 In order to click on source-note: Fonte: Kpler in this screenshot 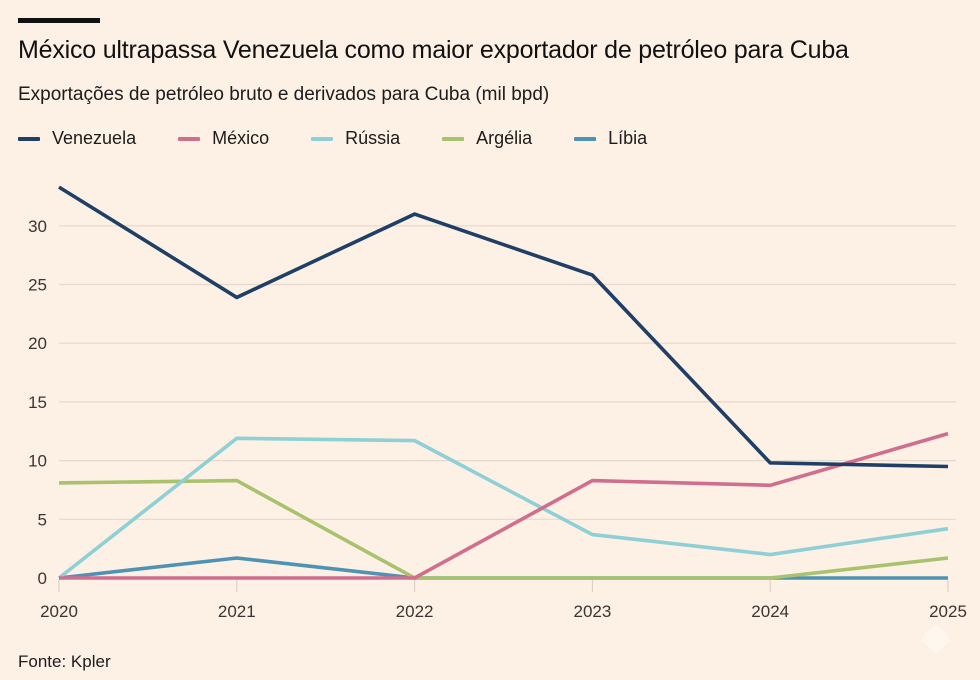, I will do `click(64, 661)`.